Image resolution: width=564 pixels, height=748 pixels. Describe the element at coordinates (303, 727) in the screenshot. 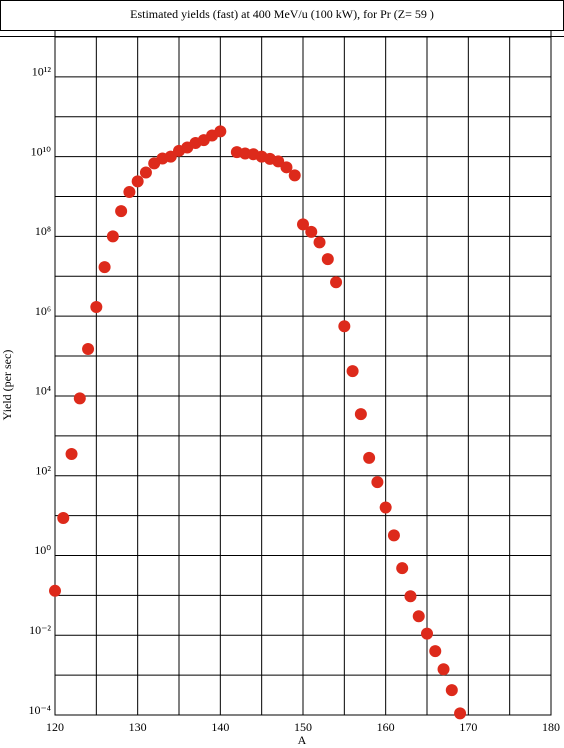

I see `x-tick-label: 150` at that location.